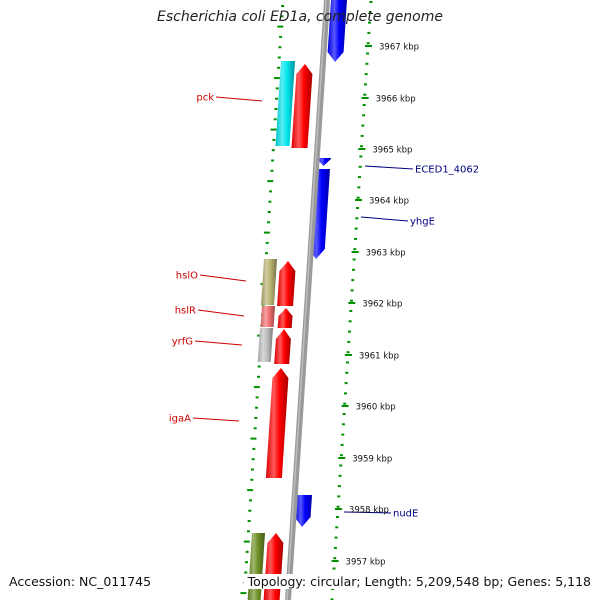  I want to click on igaA-label: igaA, so click(180, 419).